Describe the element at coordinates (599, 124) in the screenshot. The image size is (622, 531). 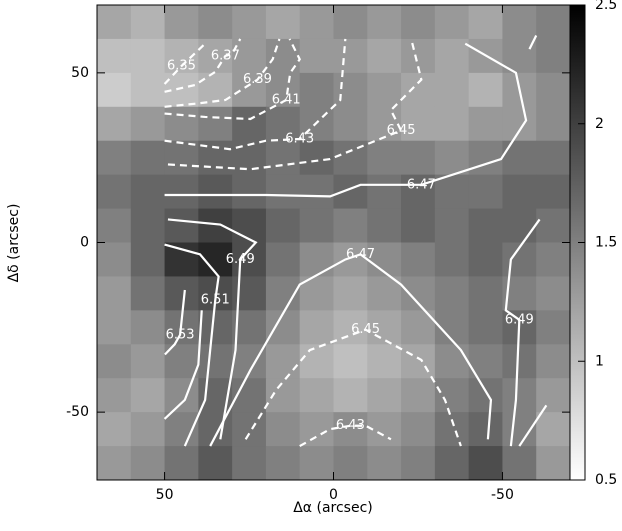
I see `colorbar-tick-label: 2` at that location.